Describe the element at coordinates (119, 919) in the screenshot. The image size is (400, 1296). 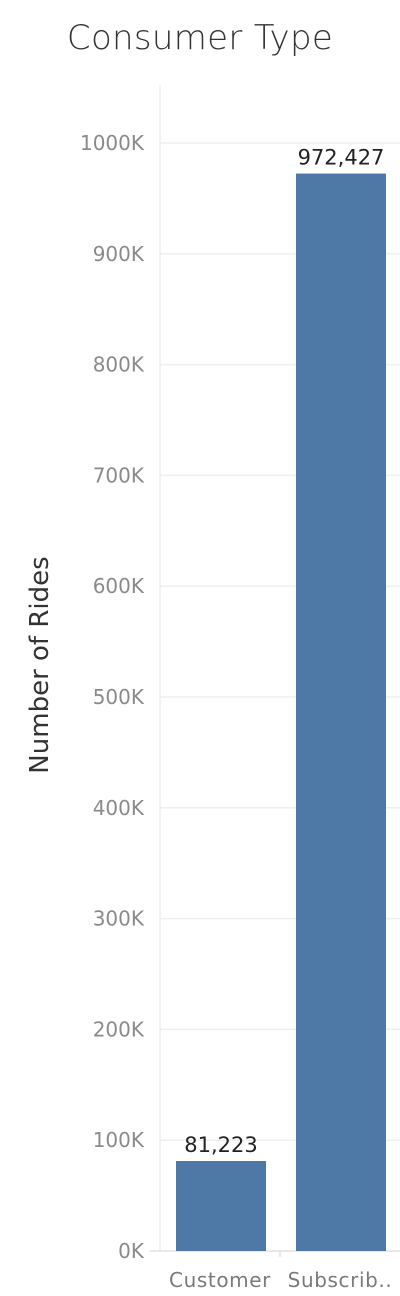
I see `y-tick-label: 300K` at that location.